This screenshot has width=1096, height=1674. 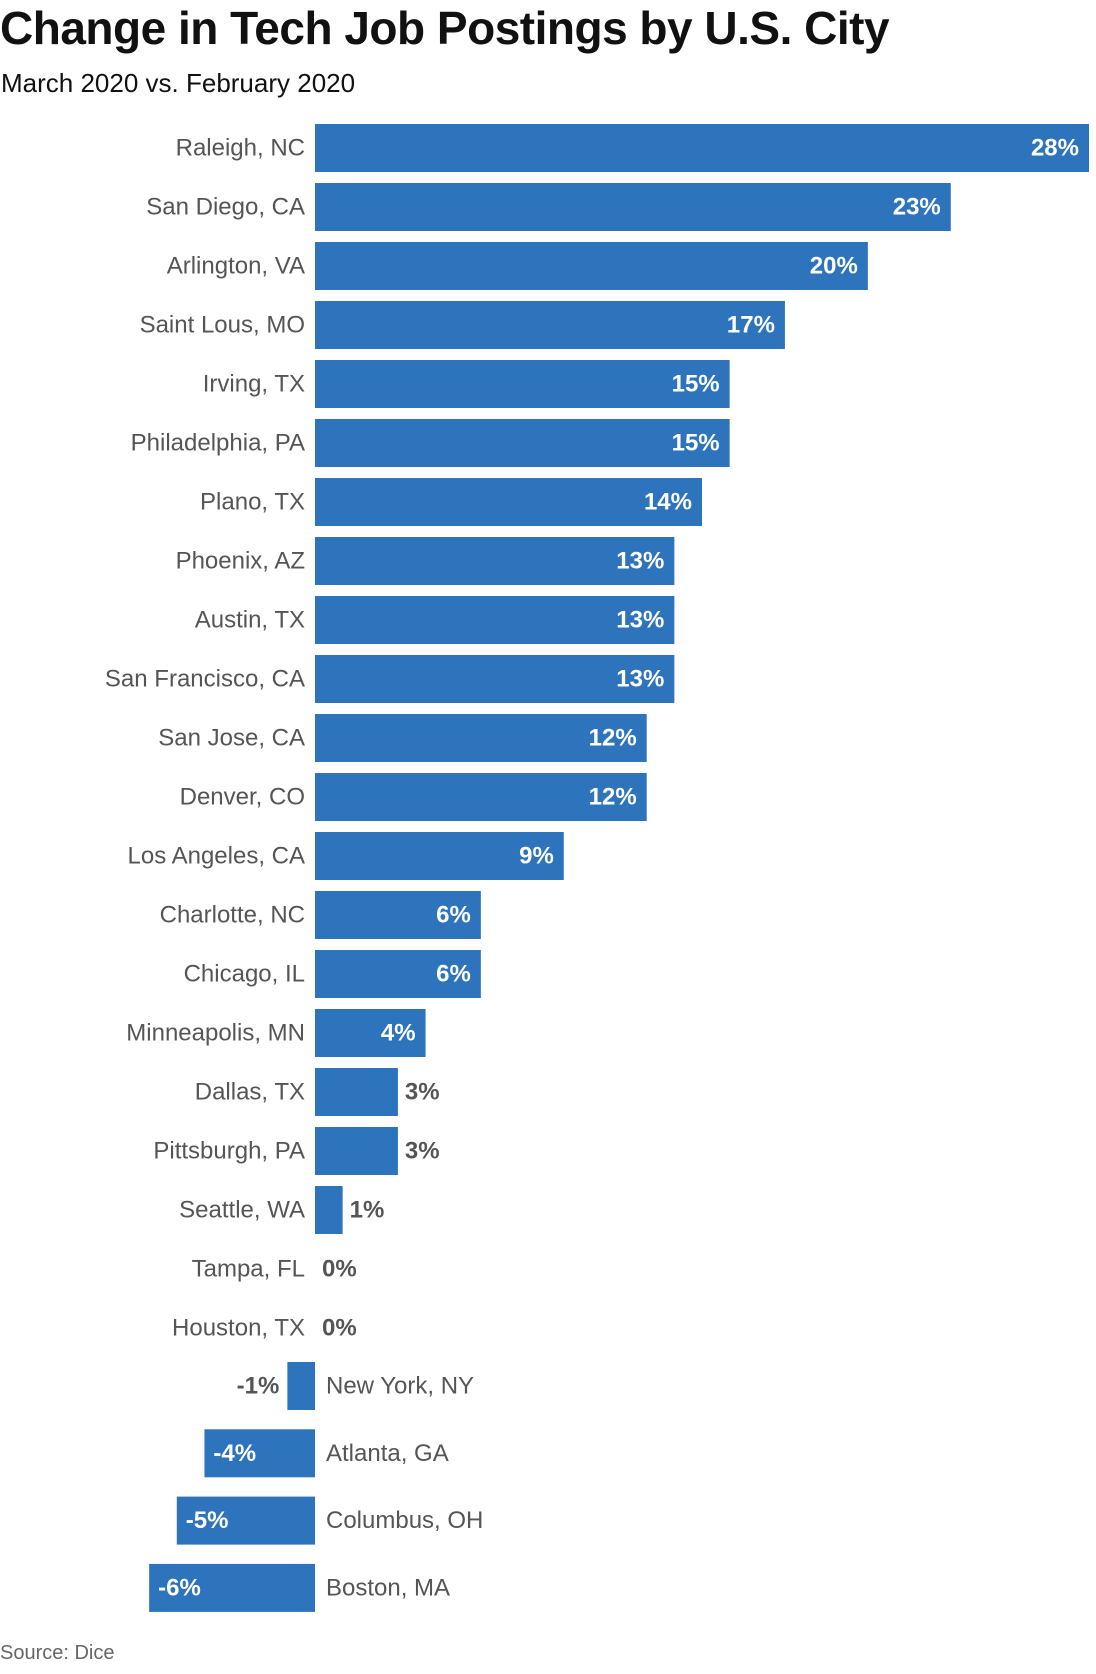 I want to click on category-label-minneapolis-mn: Minneapolis, MN, so click(x=215, y=1033).